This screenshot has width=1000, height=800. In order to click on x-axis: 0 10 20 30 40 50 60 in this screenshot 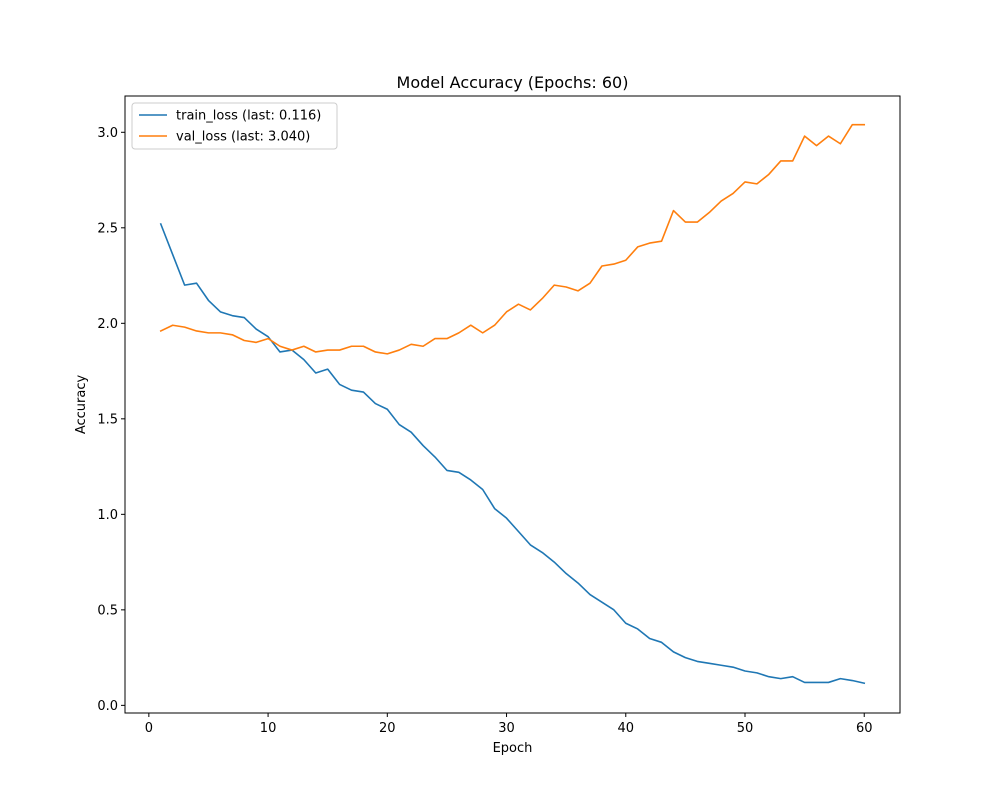, I will do `click(509, 724)`.